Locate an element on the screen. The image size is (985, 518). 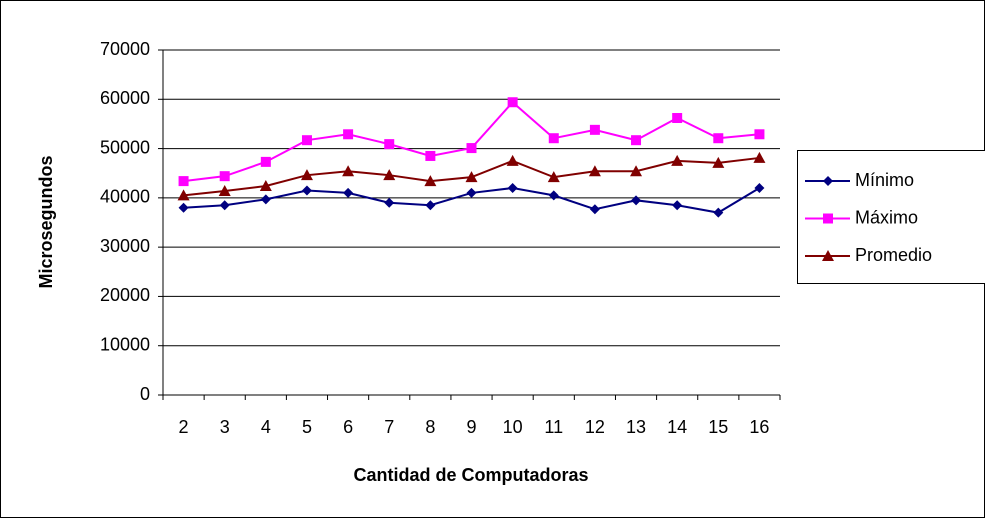
y-axis-title: Microsegundos is located at coordinates (46, 221).